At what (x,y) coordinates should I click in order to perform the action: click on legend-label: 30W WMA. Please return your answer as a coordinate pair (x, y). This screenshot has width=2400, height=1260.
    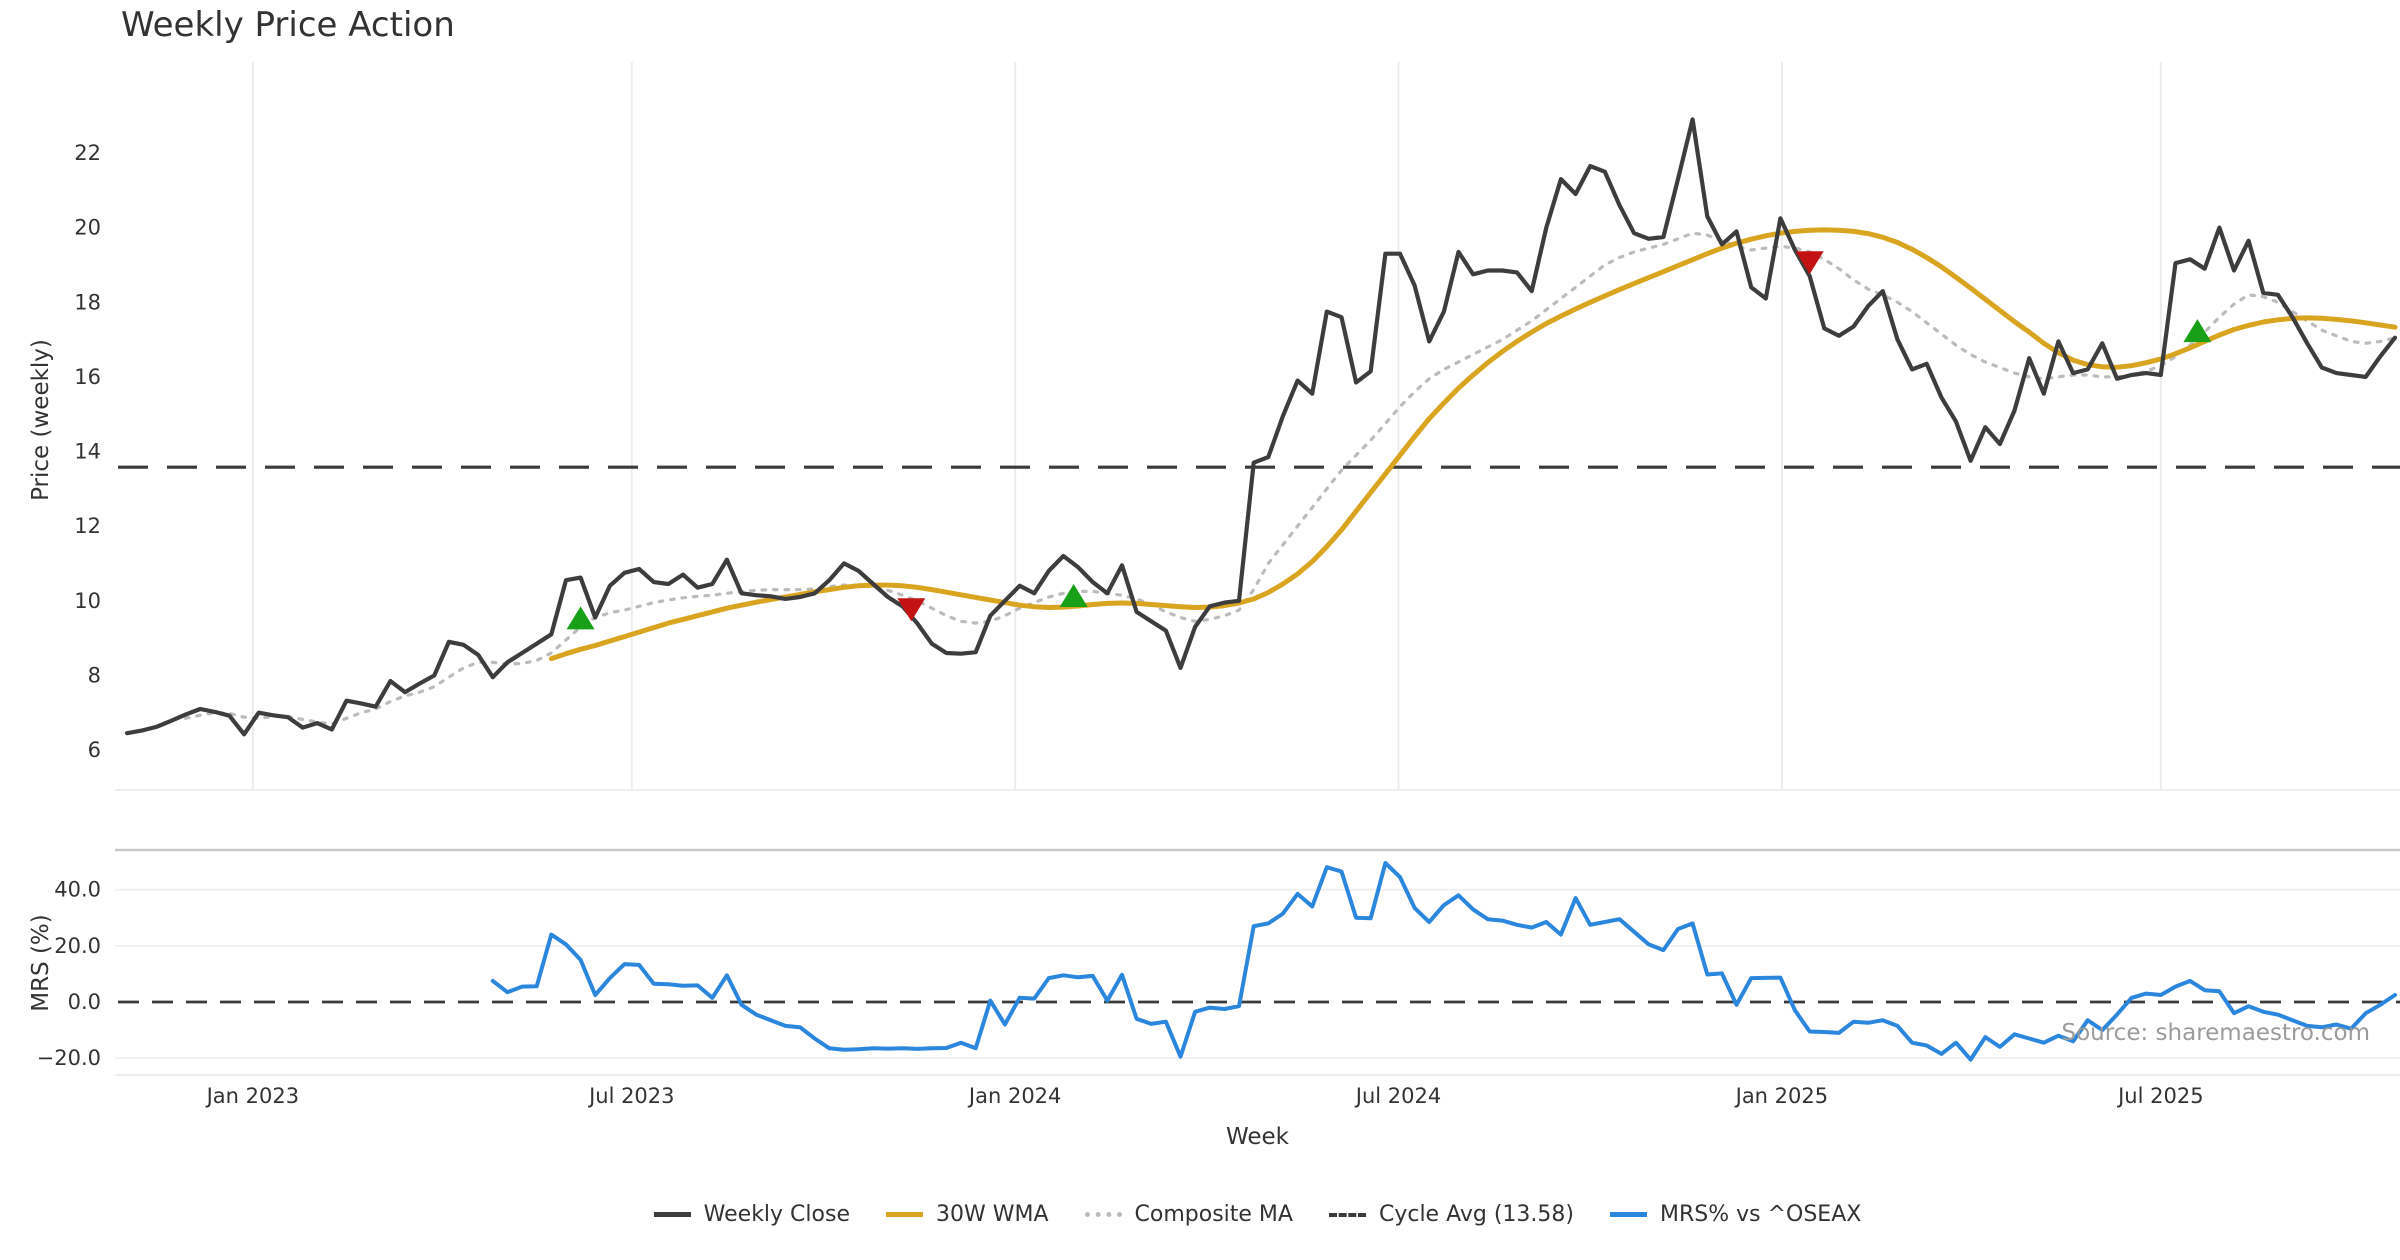
    Looking at the image, I should click on (992, 1214).